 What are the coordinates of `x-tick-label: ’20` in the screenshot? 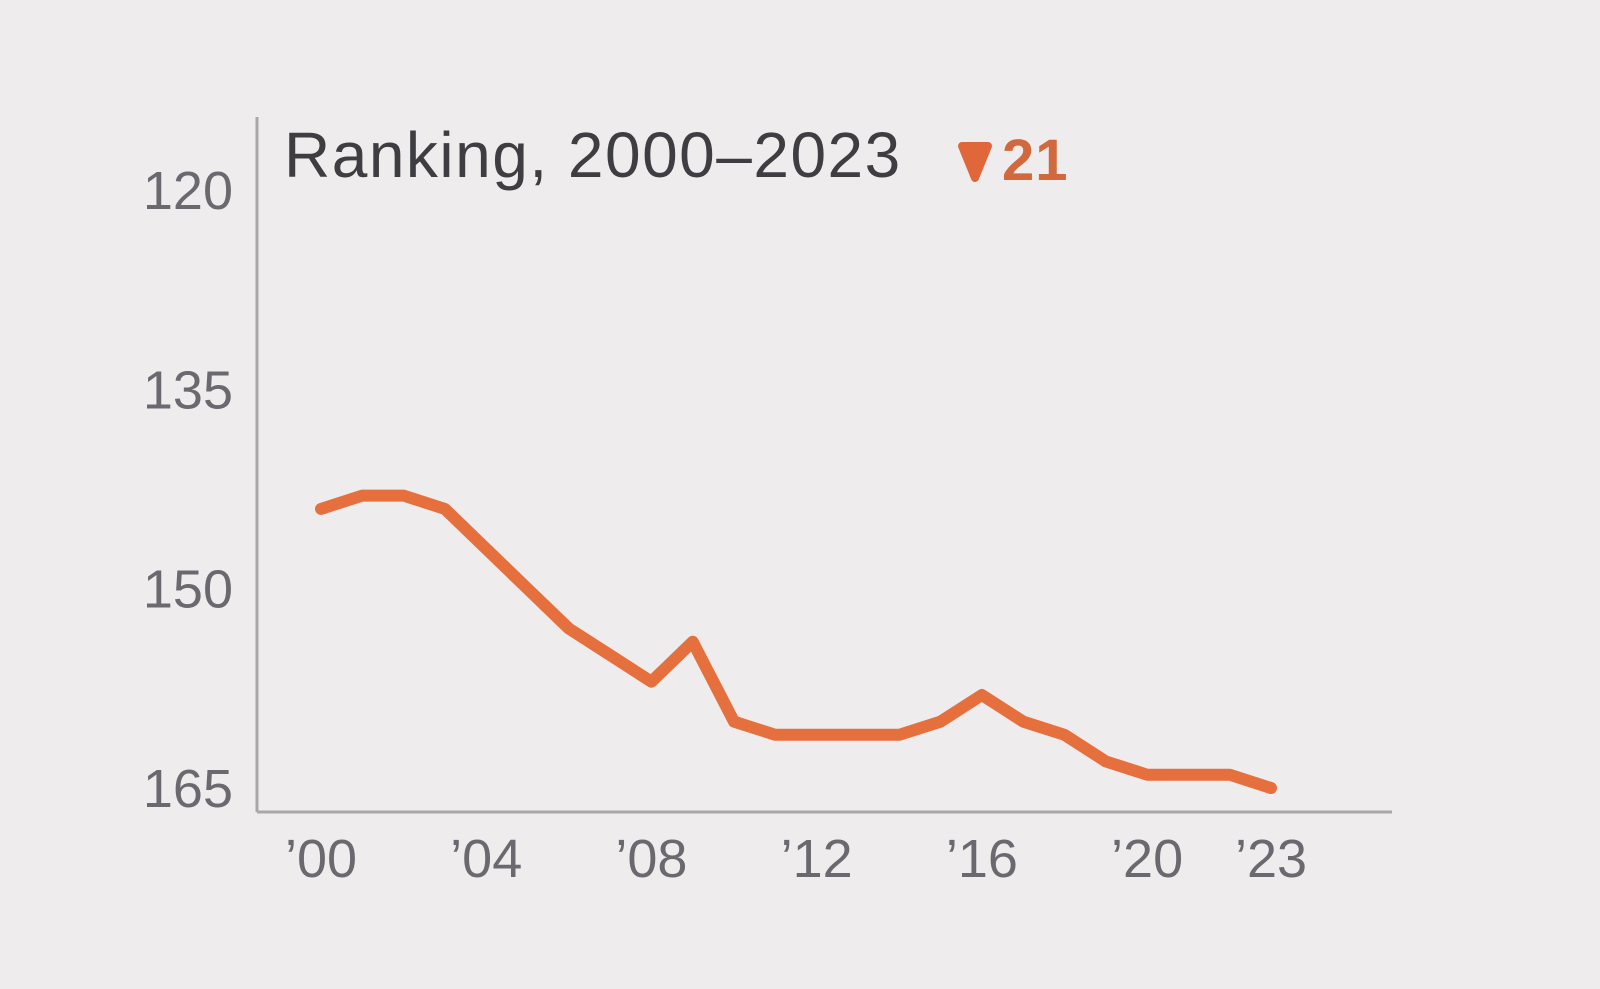 It's located at (1147, 859).